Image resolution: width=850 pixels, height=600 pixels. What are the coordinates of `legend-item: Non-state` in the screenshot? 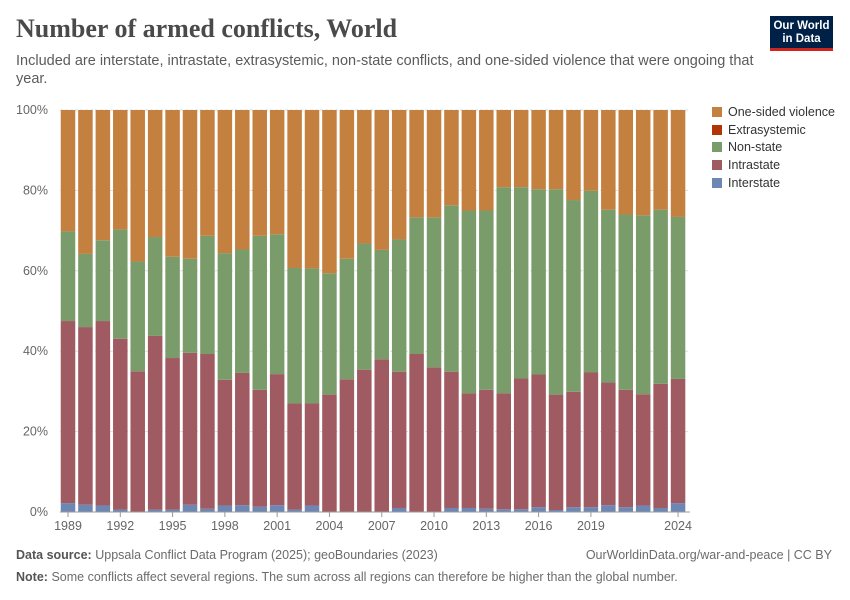 It's located at (773, 148).